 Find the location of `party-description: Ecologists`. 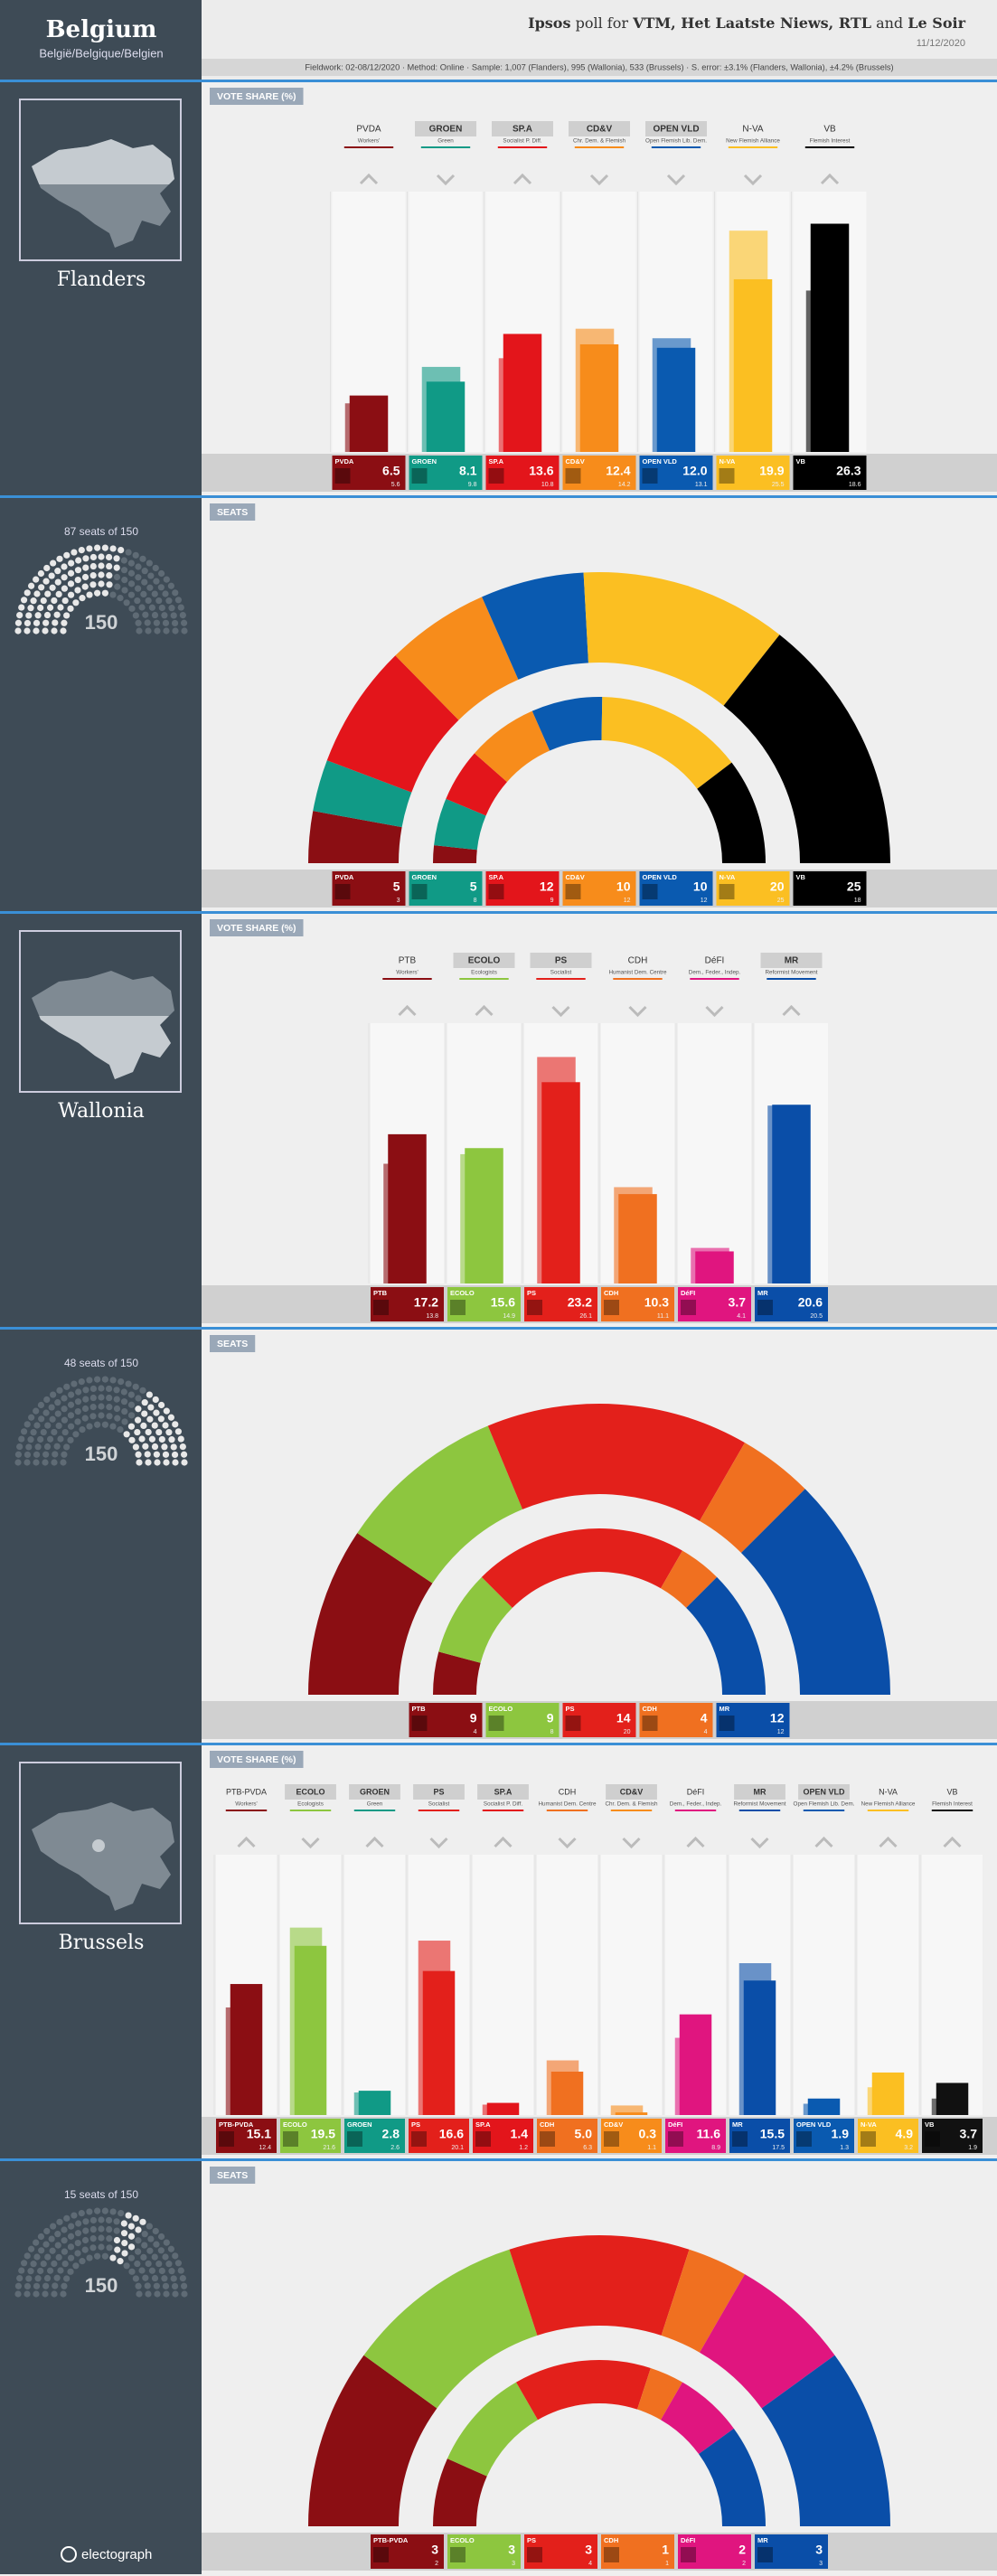

party-description: Ecologists is located at coordinates (484, 973).